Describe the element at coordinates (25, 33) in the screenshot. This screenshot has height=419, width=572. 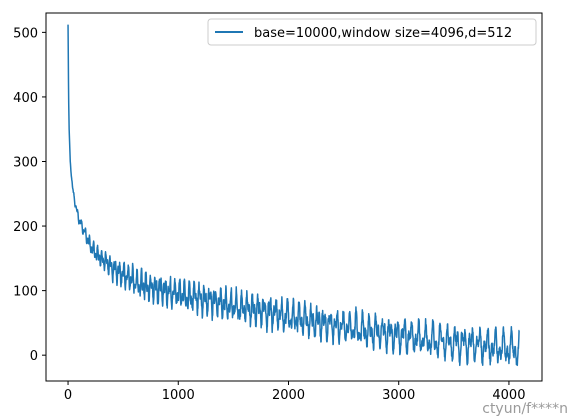
I see `y-tick-label: 500` at that location.